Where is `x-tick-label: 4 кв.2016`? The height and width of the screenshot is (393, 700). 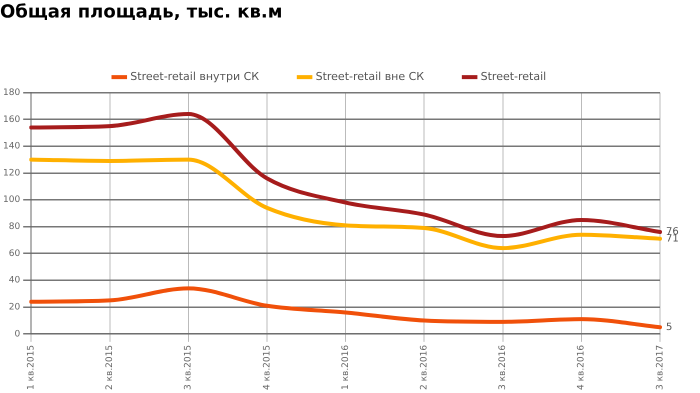
x-tick-label: 4 кв.2016 is located at coordinates (581, 367).